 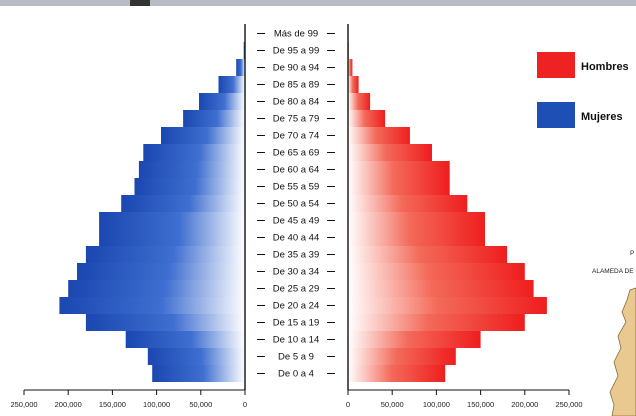 I want to click on age-group-label: De 60 a 64, so click(x=296, y=170).